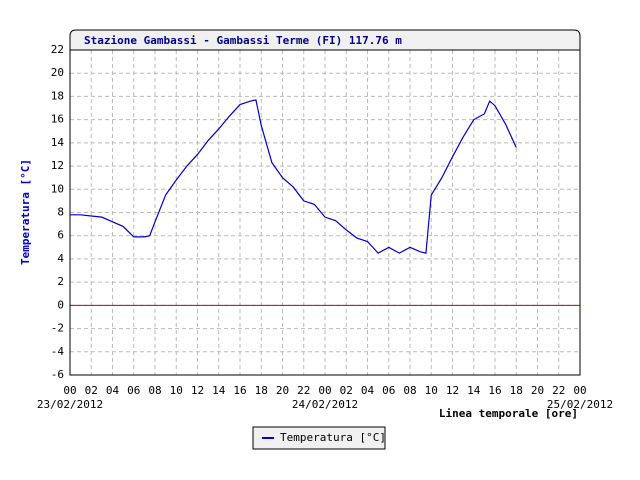 The height and width of the screenshot is (480, 640). What do you see at coordinates (70, 404) in the screenshot?
I see `date-label: 23/02/2012` at bounding box center [70, 404].